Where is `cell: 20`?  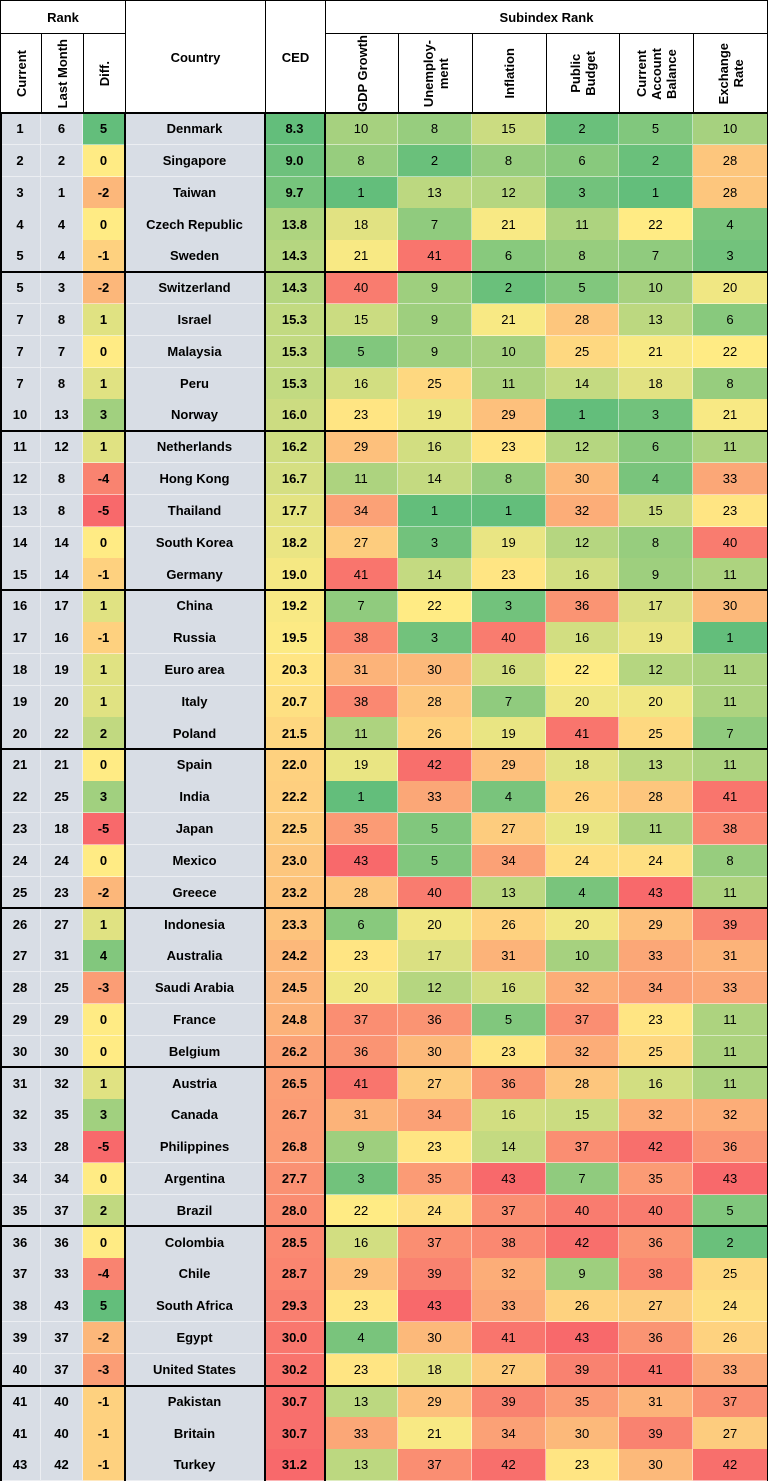 cell: 20 is located at coordinates (582, 924).